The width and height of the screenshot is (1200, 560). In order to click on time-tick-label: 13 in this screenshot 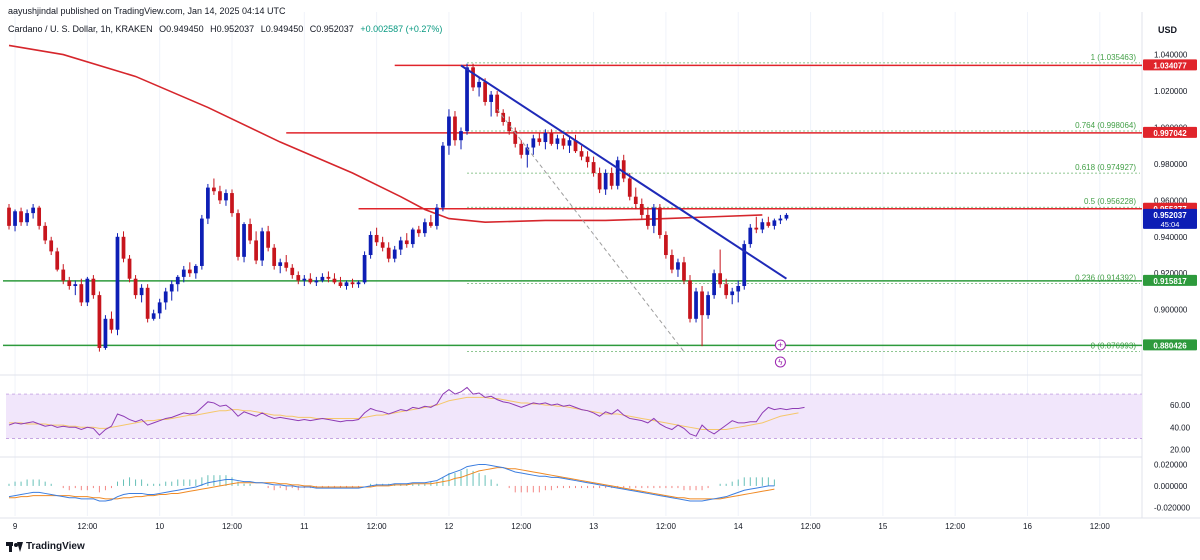, I will do `click(593, 526)`.